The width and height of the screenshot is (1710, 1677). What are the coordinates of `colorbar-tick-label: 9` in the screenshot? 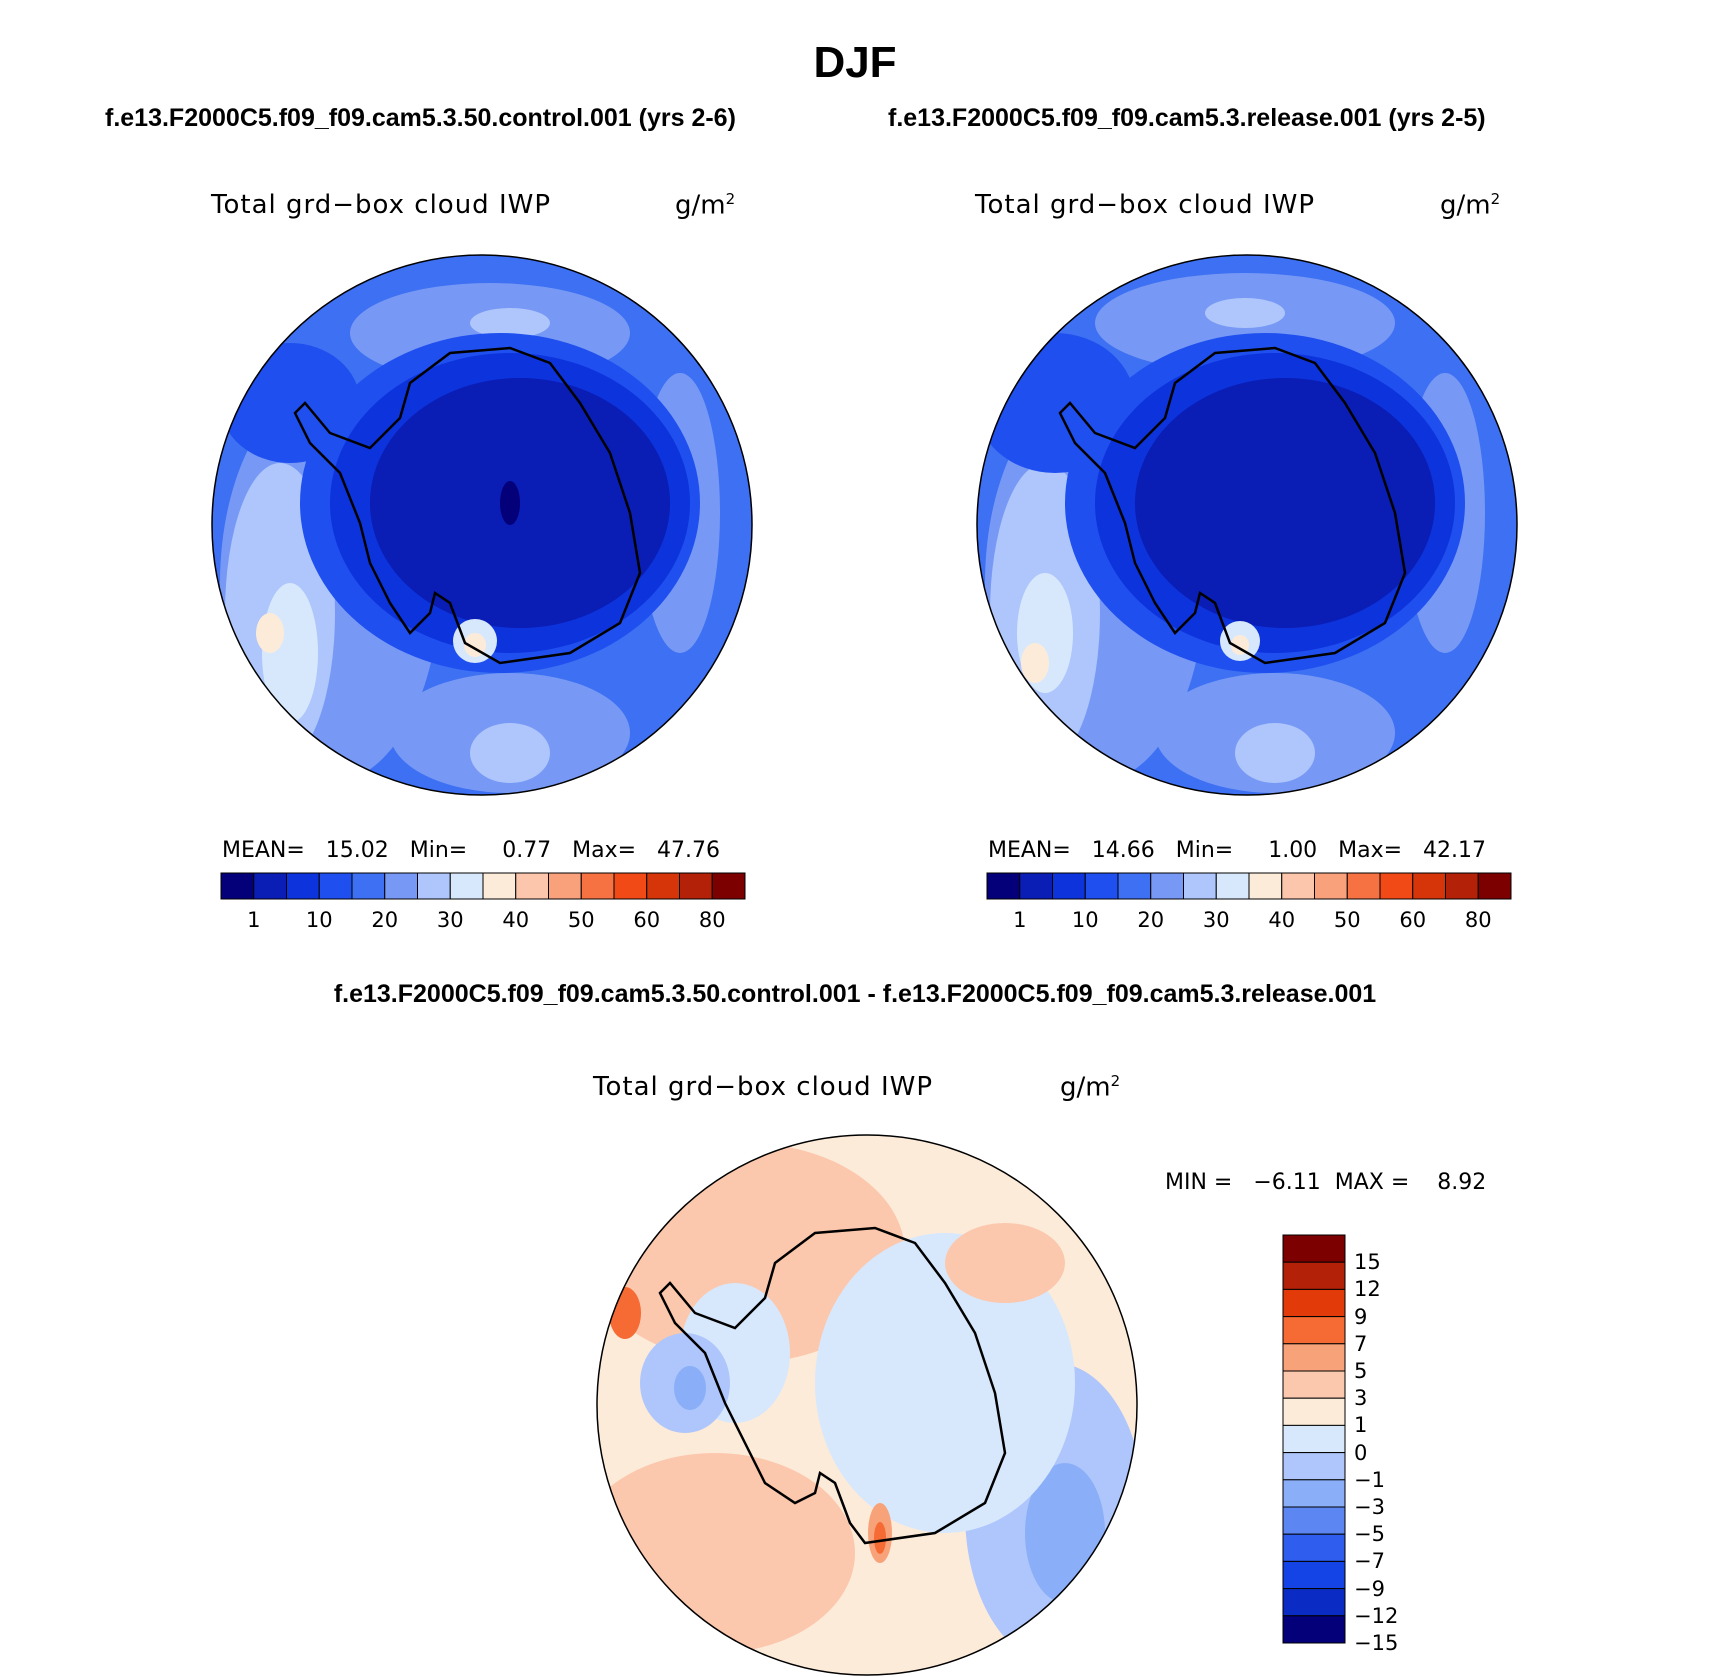 It's located at (1361, 1316).